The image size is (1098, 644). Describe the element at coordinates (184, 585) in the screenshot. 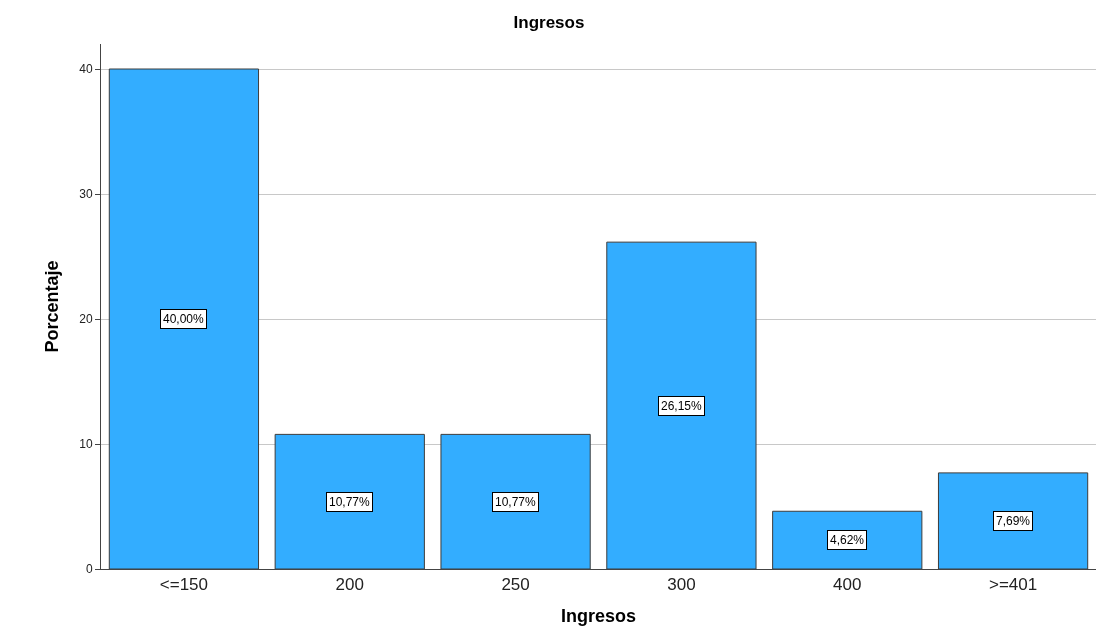

I see `x-tick-label: <=150` at that location.